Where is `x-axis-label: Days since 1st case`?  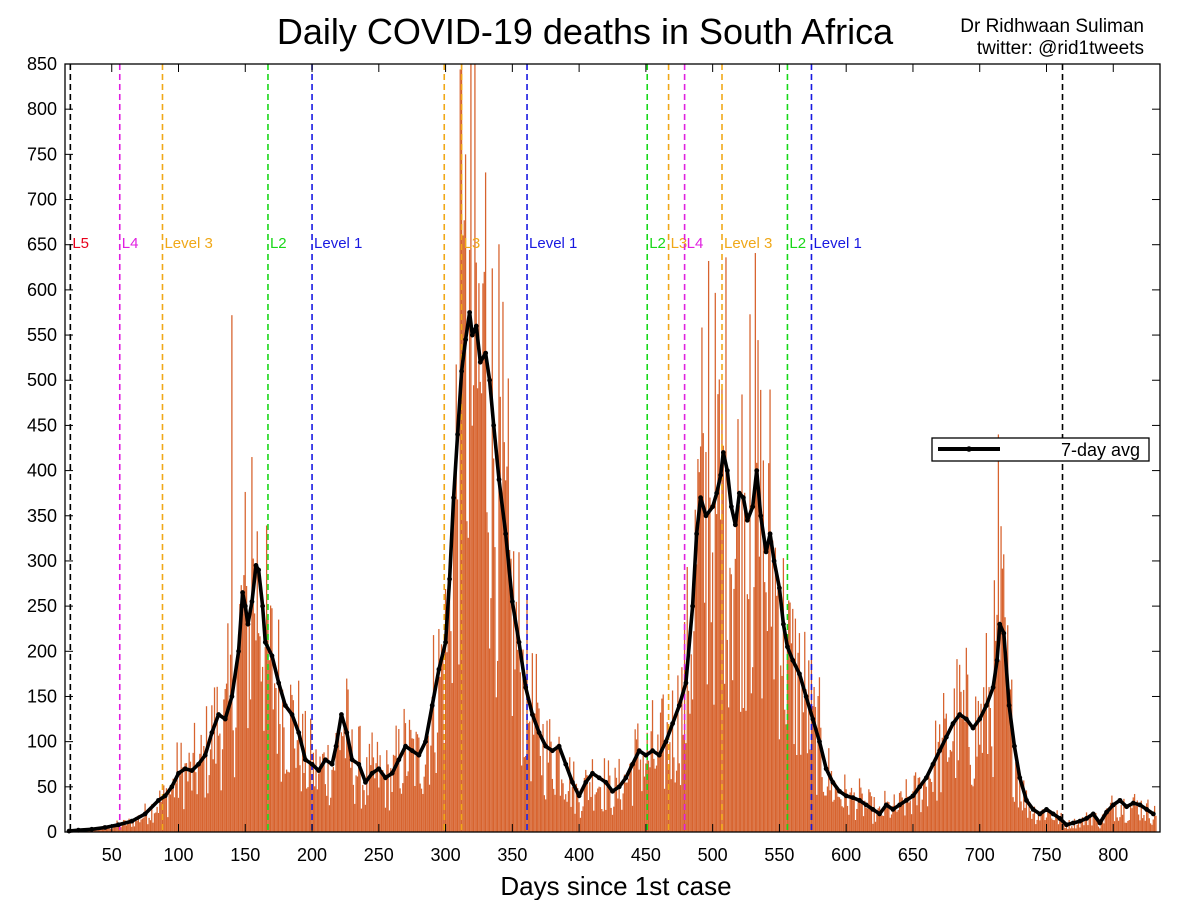 x-axis-label: Days since 1st case is located at coordinates (615, 885).